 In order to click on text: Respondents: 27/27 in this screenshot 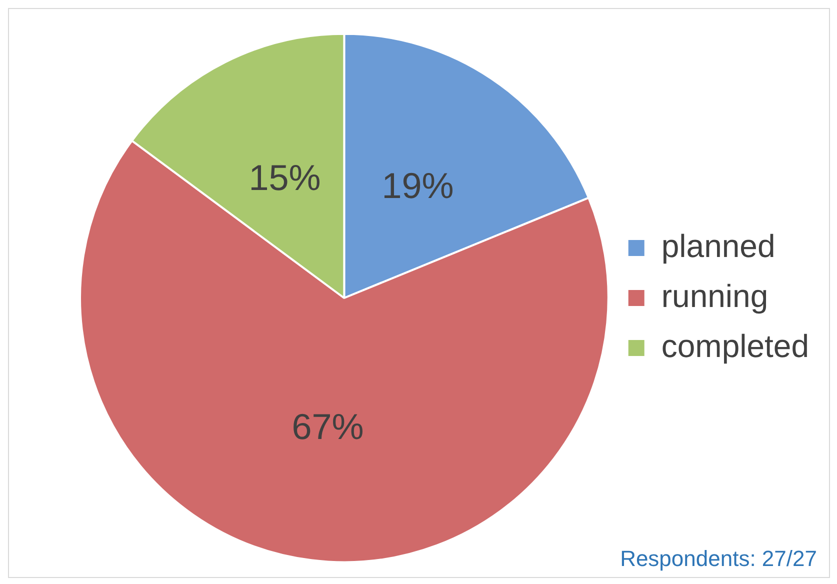, I will do `click(718, 559)`.